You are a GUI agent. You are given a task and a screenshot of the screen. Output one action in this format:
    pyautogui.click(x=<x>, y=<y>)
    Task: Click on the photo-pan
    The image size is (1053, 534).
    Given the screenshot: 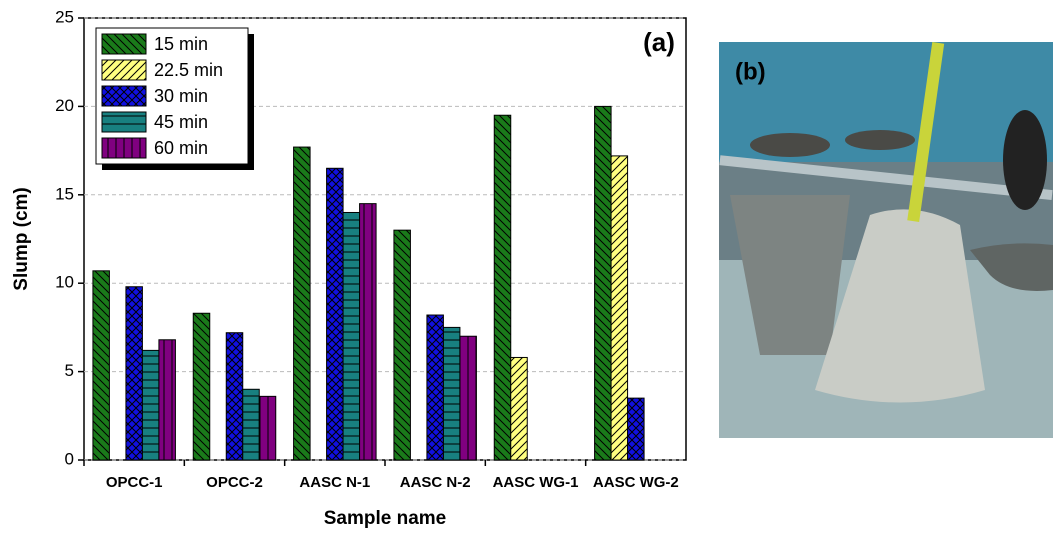 What is the action you would take?
    pyautogui.click(x=1011, y=267)
    